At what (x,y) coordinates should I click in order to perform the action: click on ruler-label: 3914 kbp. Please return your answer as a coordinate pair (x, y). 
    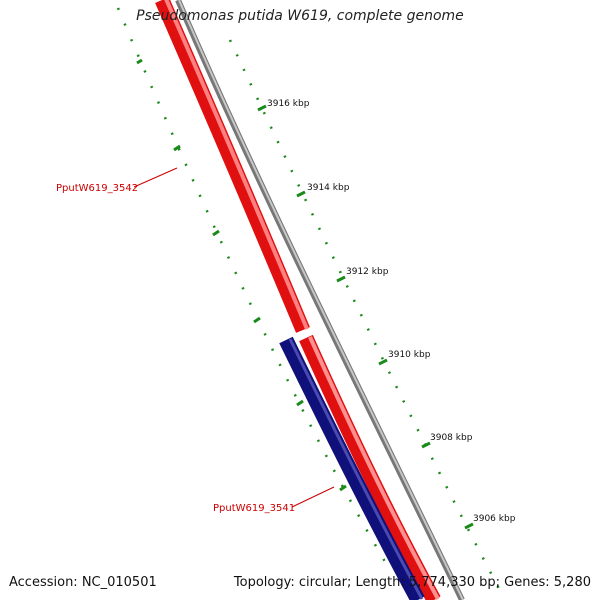
    Looking at the image, I should click on (328, 188).